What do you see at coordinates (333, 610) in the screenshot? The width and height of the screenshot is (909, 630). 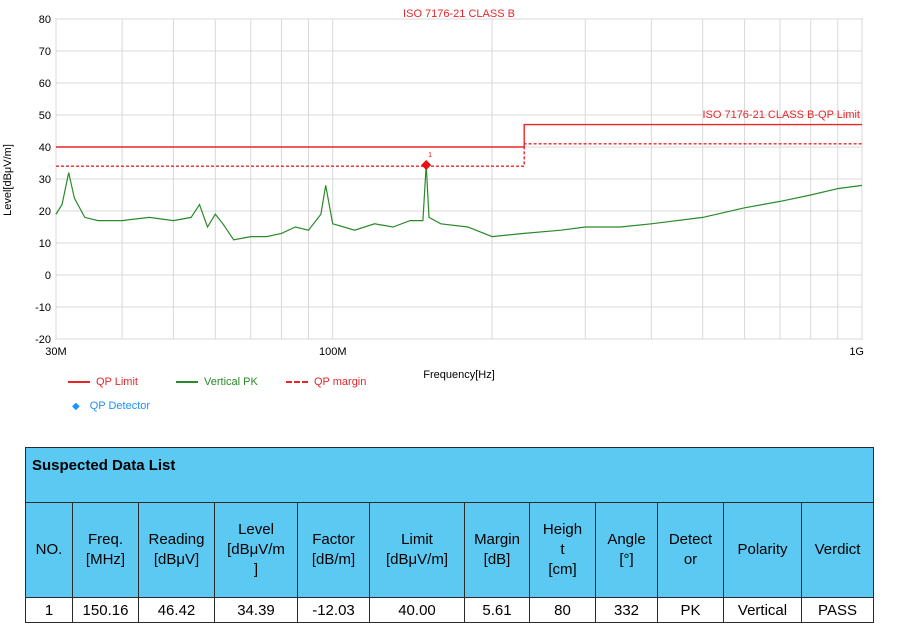 I see `table-cell: -12.03` at bounding box center [333, 610].